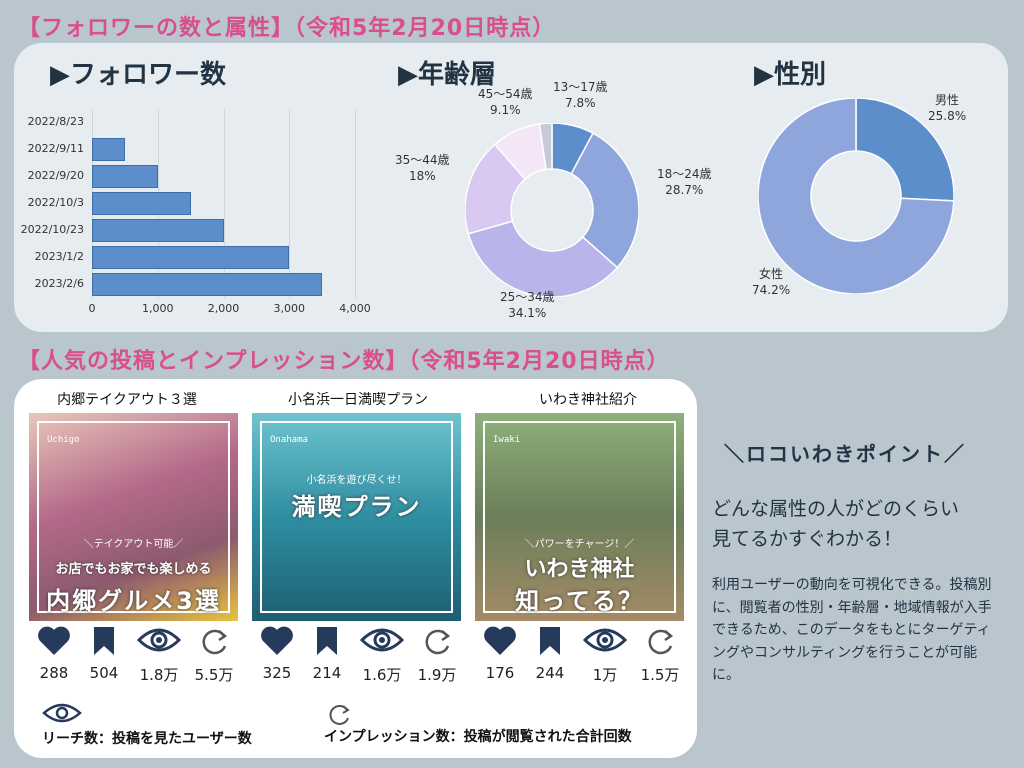  I want to click on point-title: ＼ロコいわきポイント／, so click(845, 454).